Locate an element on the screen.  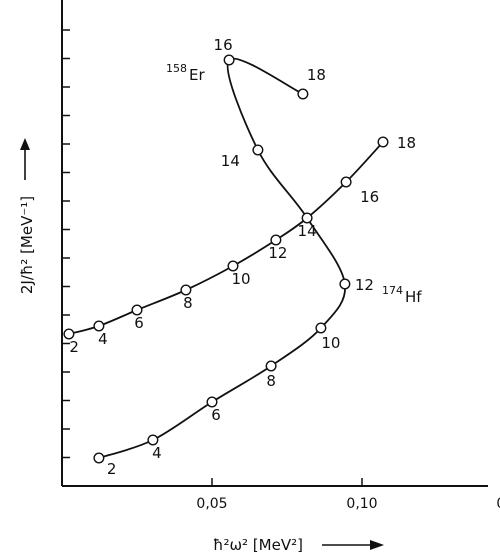
point-label-174Hf-10: 10 is located at coordinates (240, 279).